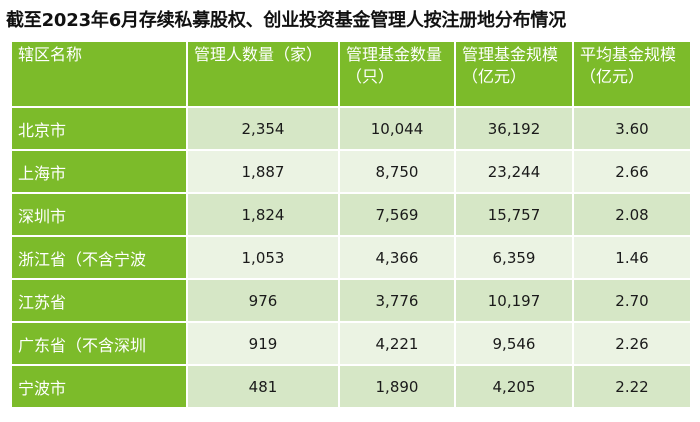 Image resolution: width=700 pixels, height=422 pixels. Describe the element at coordinates (397, 74) in the screenshot. I see `header-fund-count: 管理基金数量（只）` at that location.